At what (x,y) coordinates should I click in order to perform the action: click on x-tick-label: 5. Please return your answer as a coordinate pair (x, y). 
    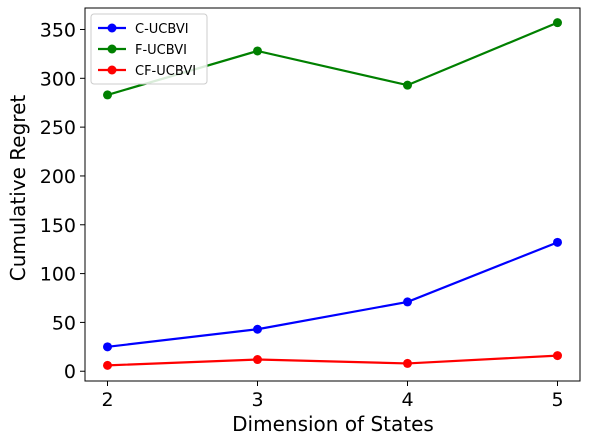
    Looking at the image, I should click on (557, 400).